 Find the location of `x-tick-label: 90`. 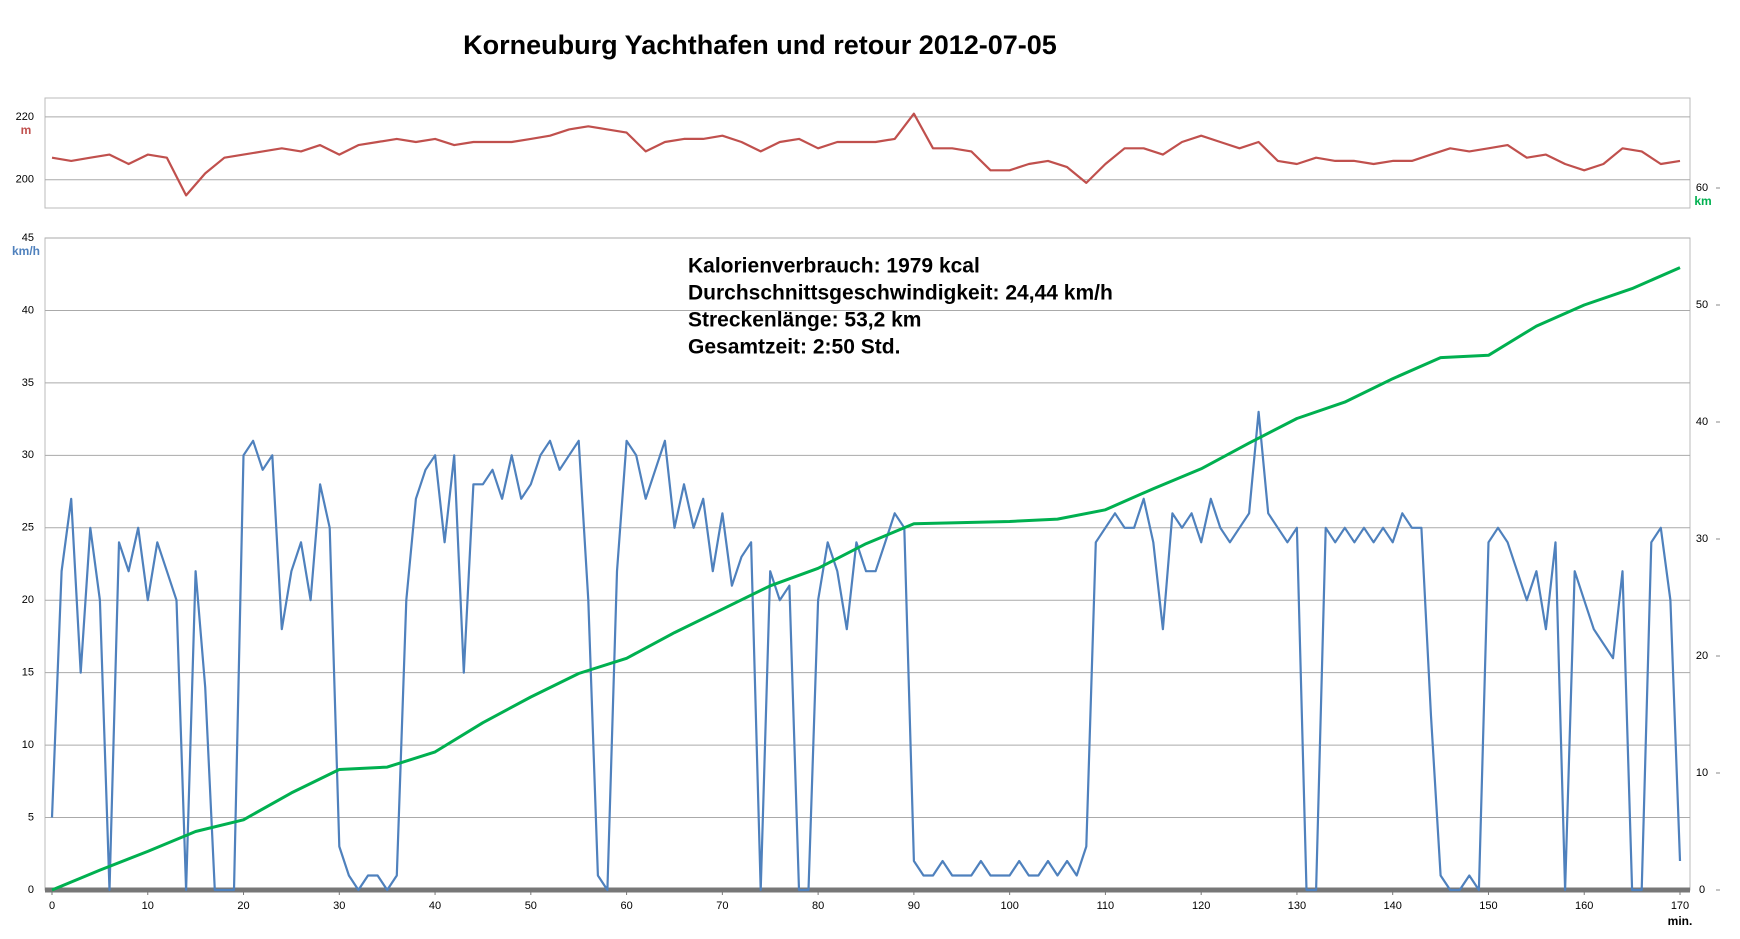

x-tick-label: 90 is located at coordinates (914, 906).